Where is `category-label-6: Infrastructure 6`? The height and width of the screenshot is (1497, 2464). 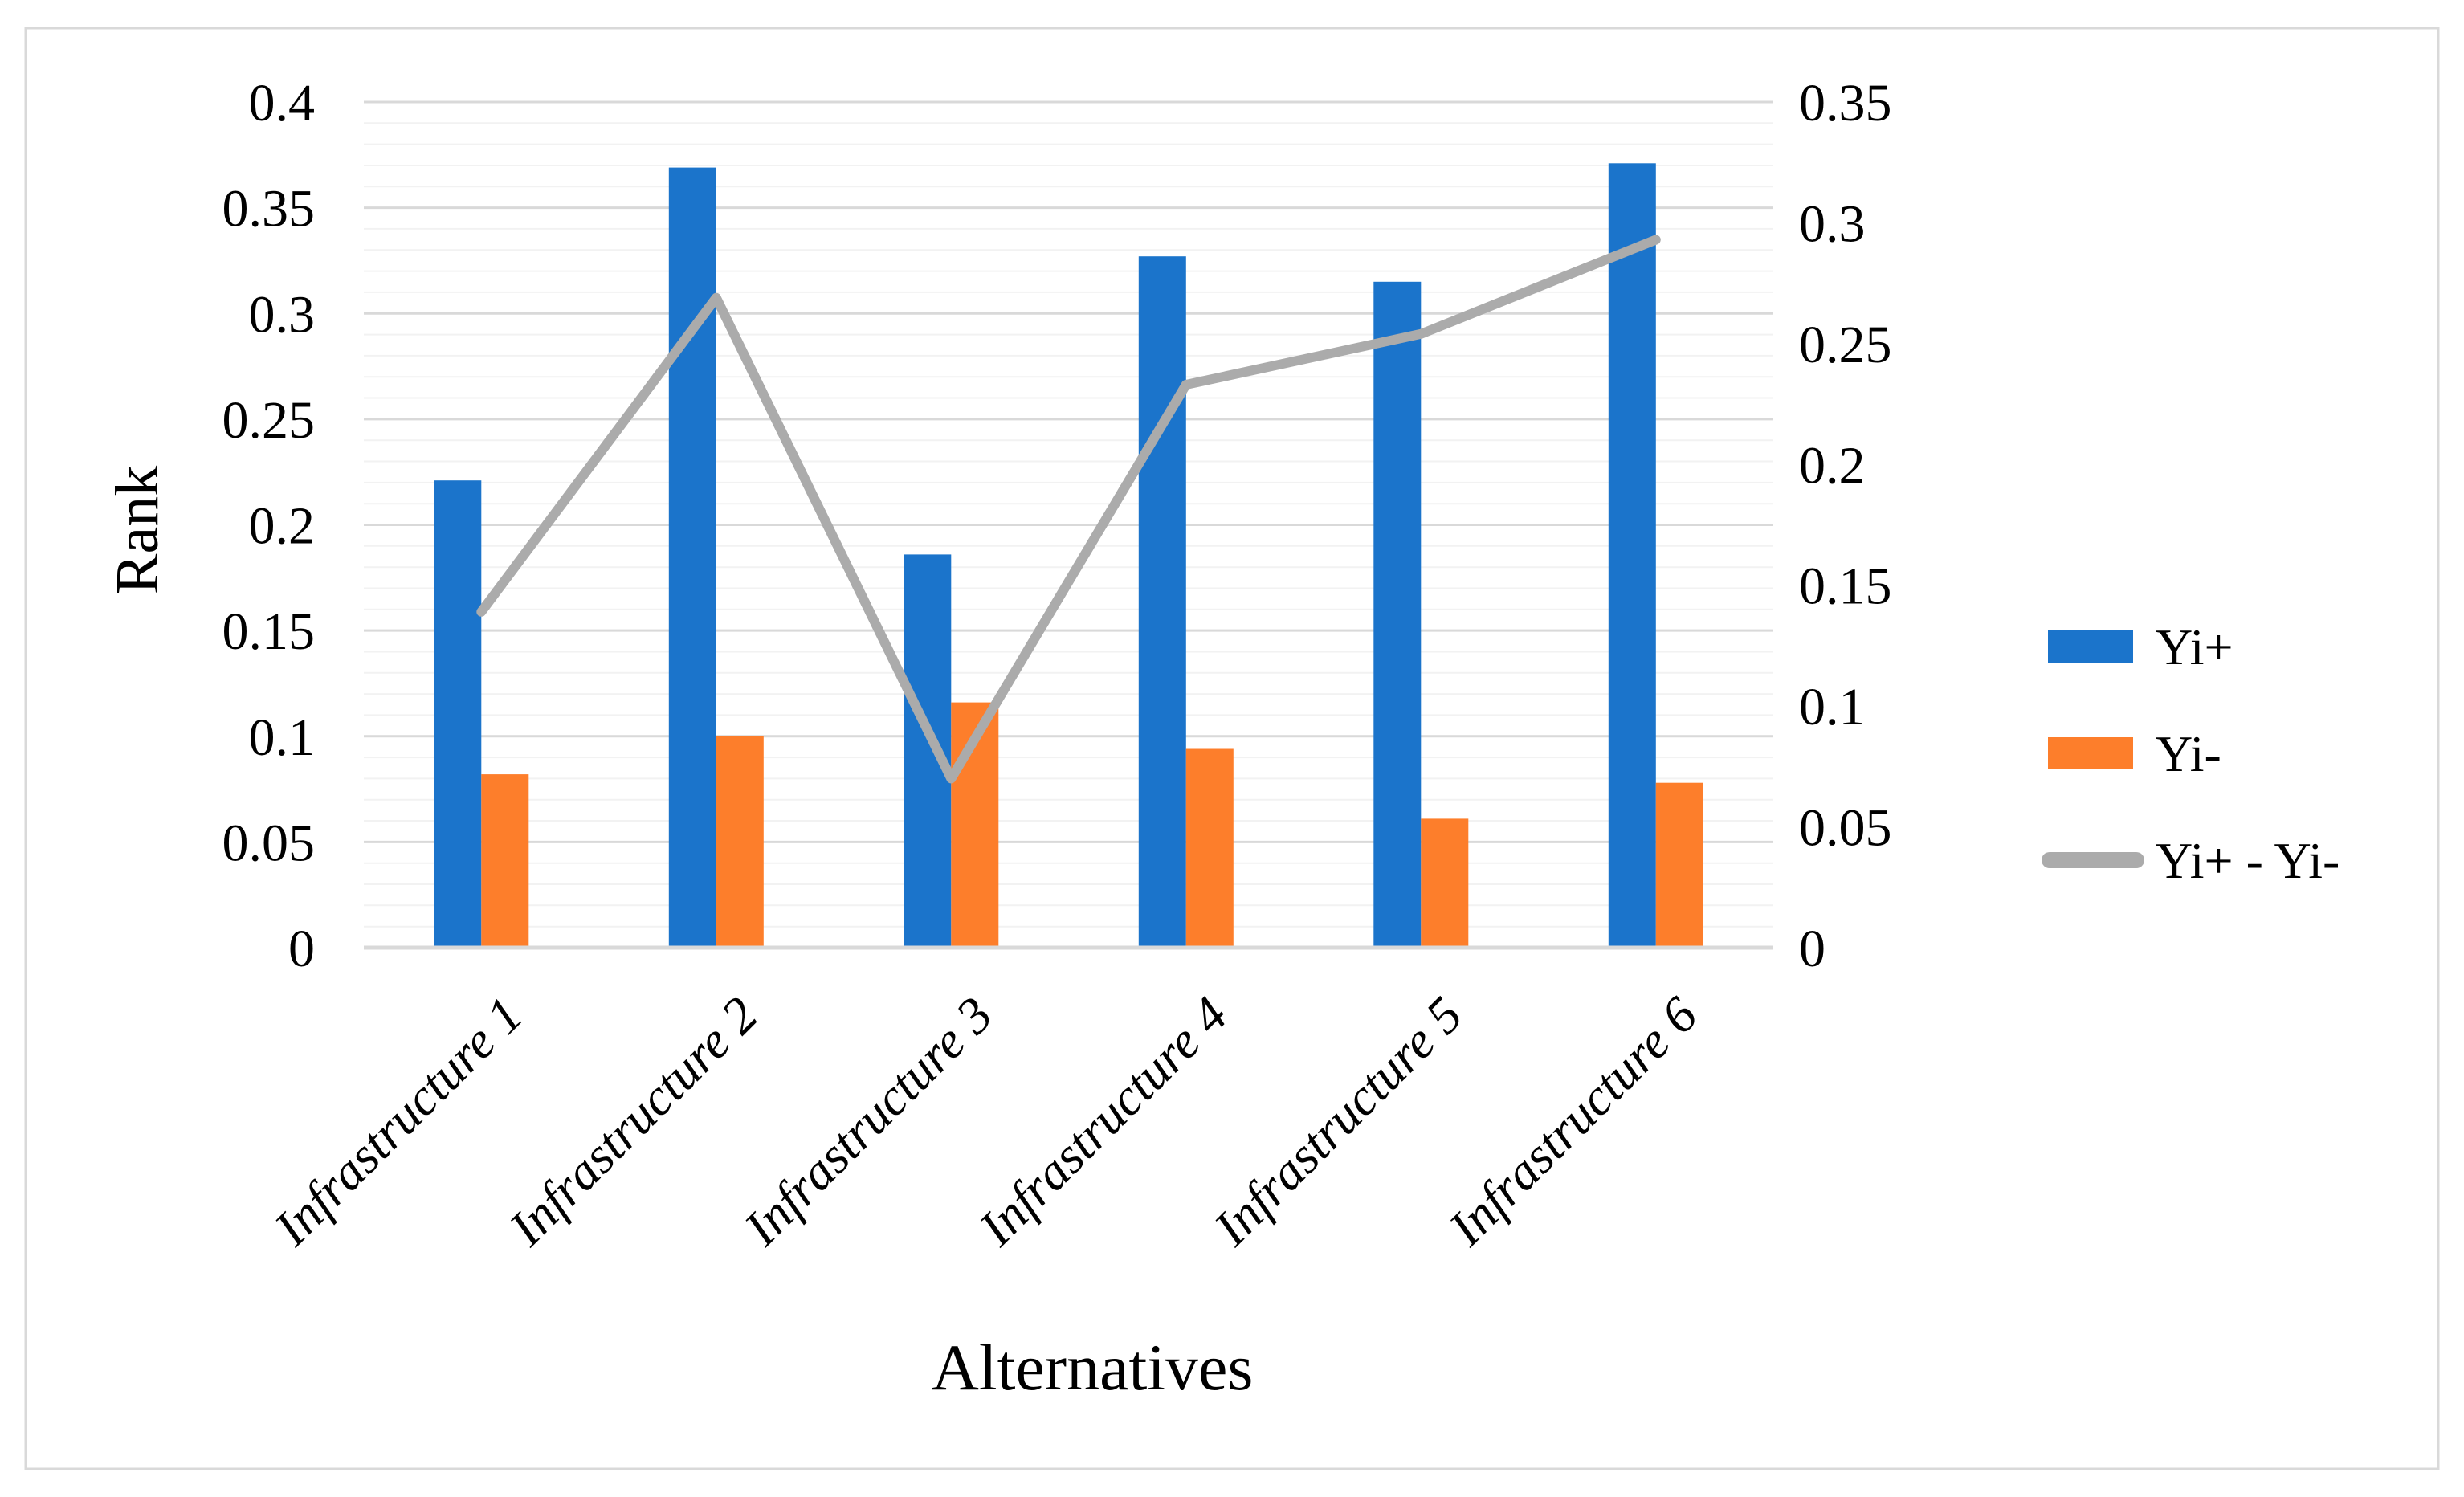
category-label-6: Infrastructure 6 is located at coordinates (1573, 1122).